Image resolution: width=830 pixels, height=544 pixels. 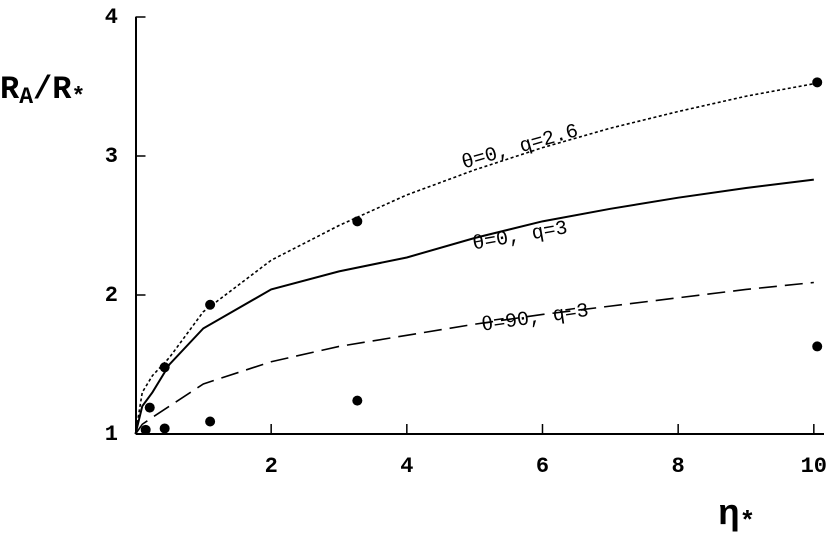 I want to click on y-axis-label: RA/R*, so click(x=42, y=90).